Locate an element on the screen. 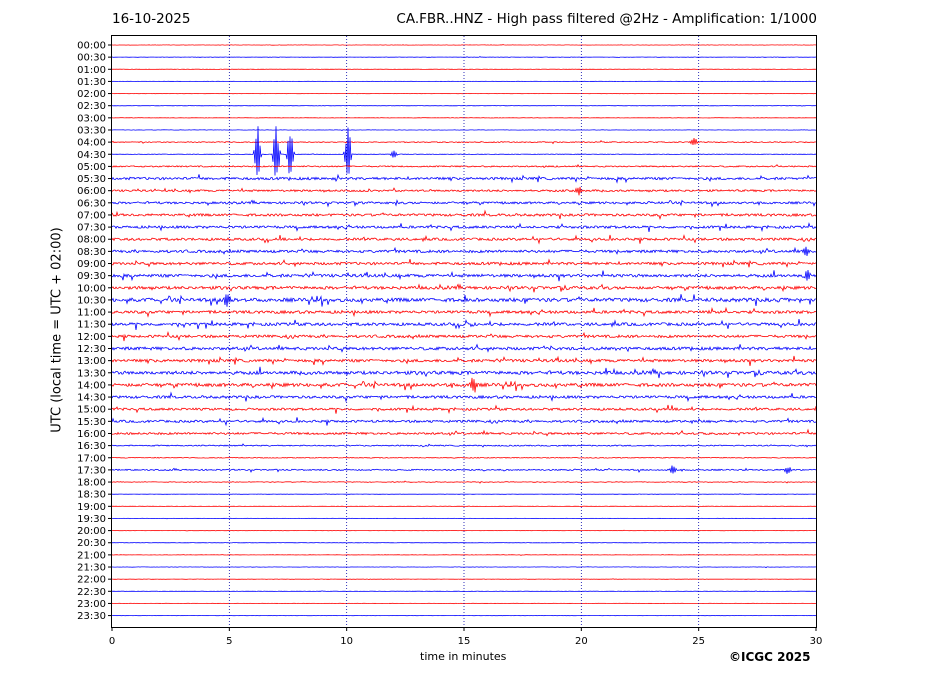  x-tick-label: 30 is located at coordinates (816, 641).